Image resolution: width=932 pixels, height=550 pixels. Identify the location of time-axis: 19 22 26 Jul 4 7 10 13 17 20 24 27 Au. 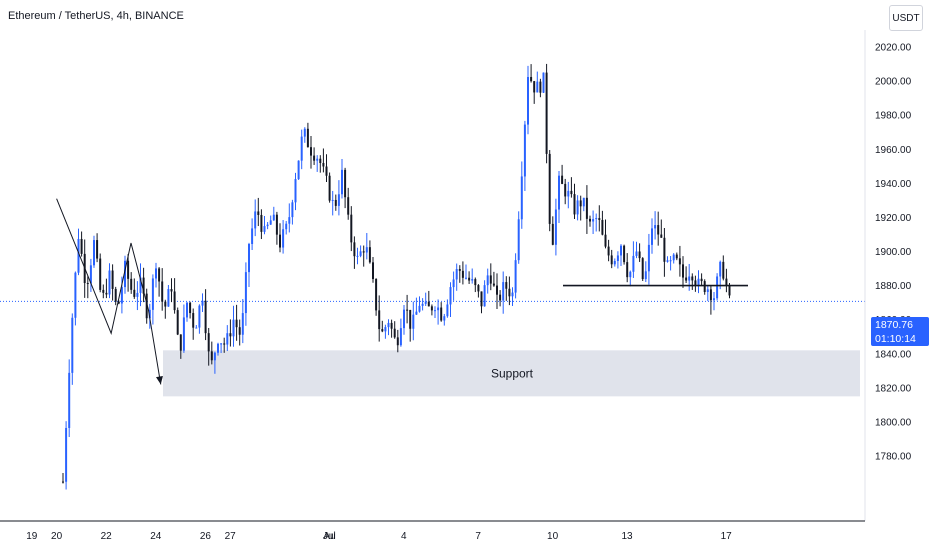
(379, 536).